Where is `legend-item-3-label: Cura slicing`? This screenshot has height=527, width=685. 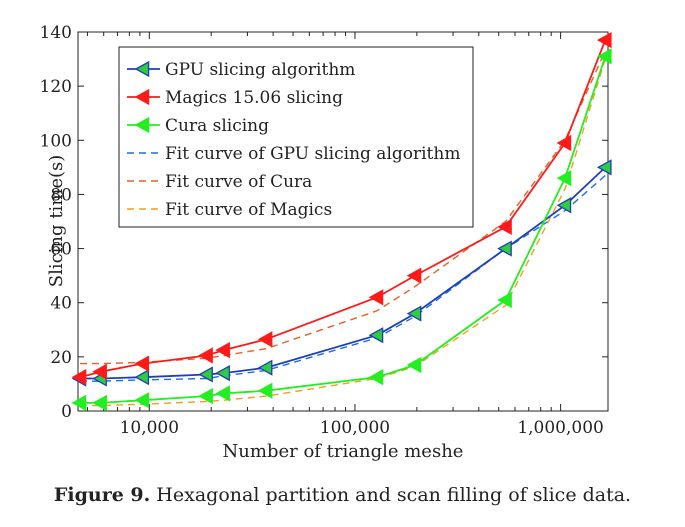
legend-item-3-label: Cura slicing is located at coordinates (217, 126).